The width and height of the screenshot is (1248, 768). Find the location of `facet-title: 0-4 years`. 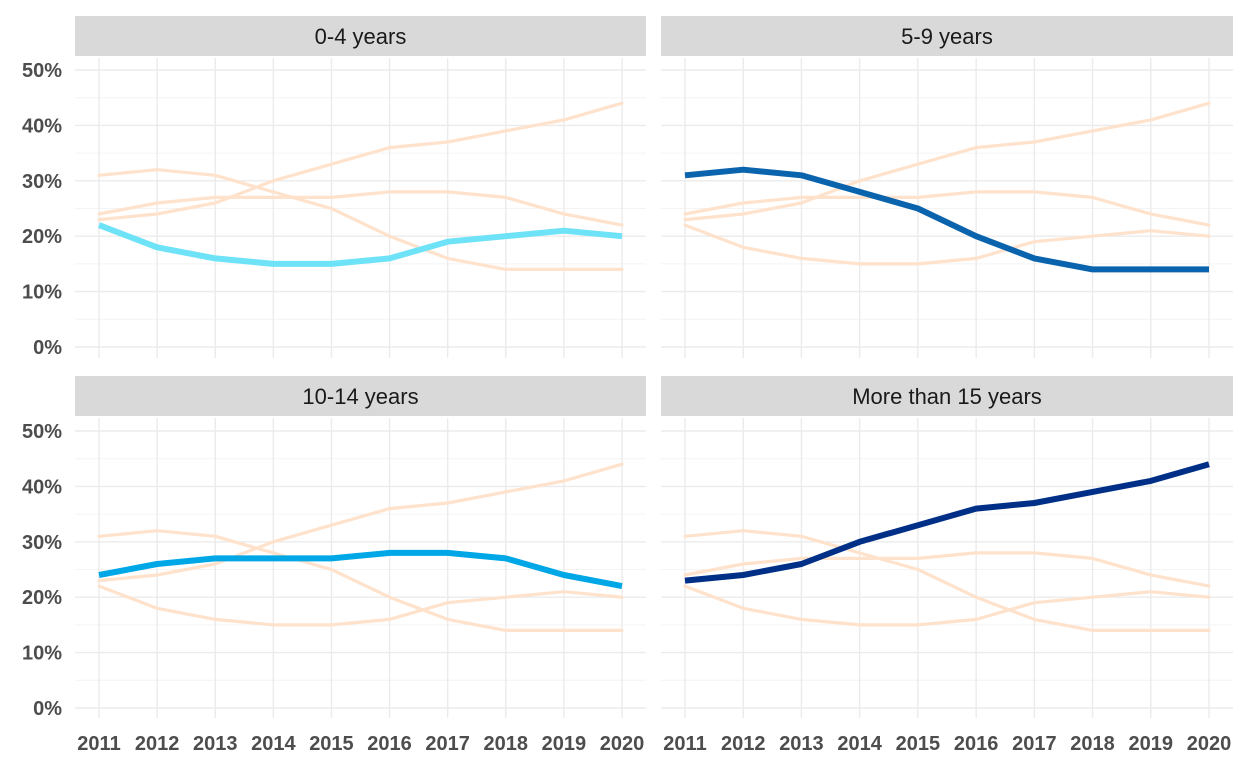

facet-title: 0-4 years is located at coordinates (361, 36).